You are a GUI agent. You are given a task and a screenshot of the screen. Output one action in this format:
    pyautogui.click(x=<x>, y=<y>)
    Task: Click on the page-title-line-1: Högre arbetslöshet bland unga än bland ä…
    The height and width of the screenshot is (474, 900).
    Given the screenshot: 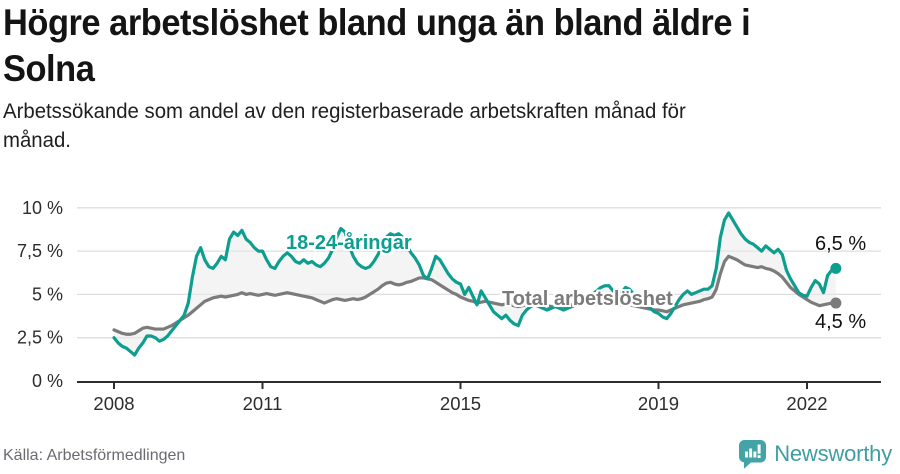 What is the action you would take?
    pyautogui.click(x=377, y=22)
    